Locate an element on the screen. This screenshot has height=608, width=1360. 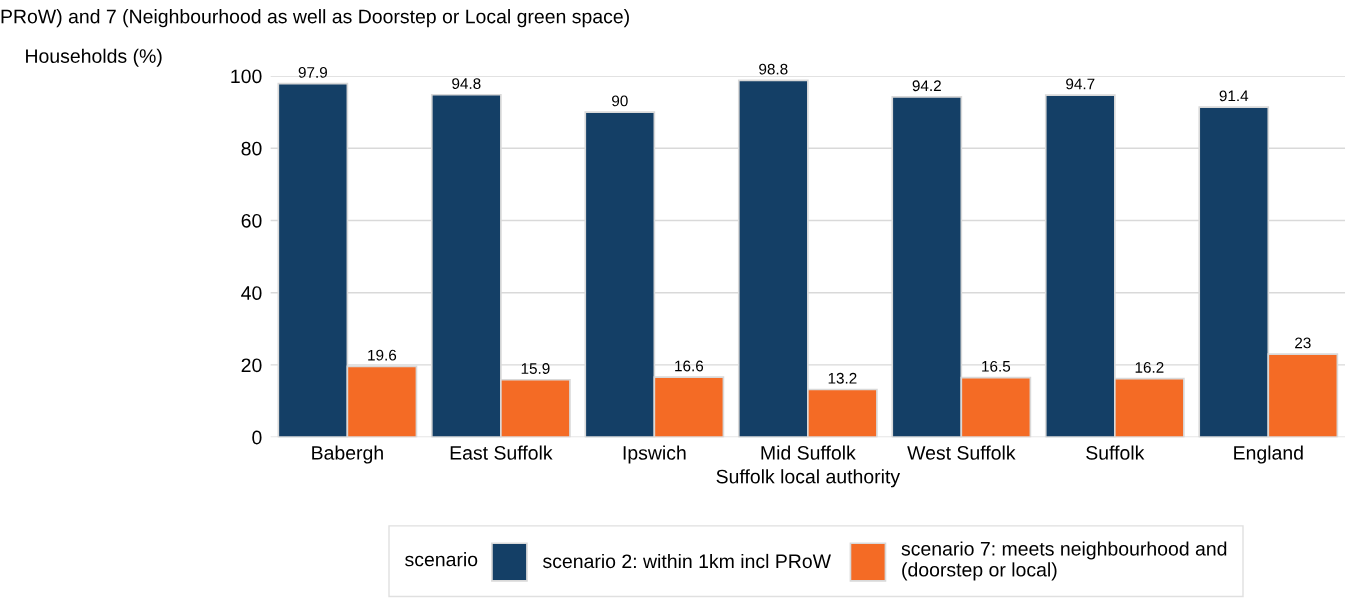
y-tick-label: 40 is located at coordinates (251, 293).